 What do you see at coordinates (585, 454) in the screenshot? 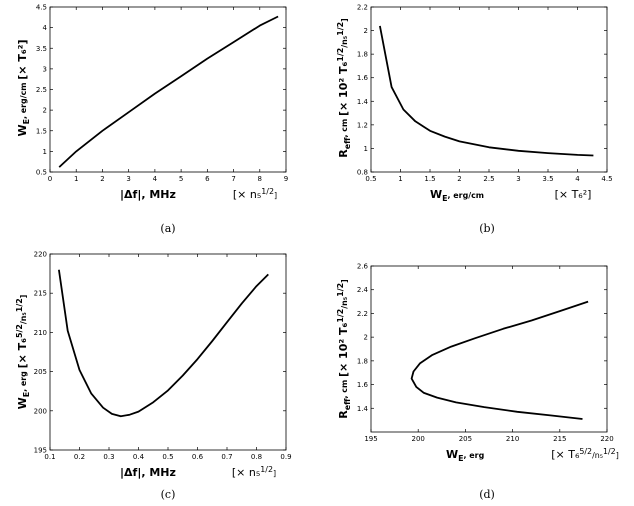
I see `x-axis-unit: [× T₆5/2/n₅1/2]` at bounding box center [585, 454].